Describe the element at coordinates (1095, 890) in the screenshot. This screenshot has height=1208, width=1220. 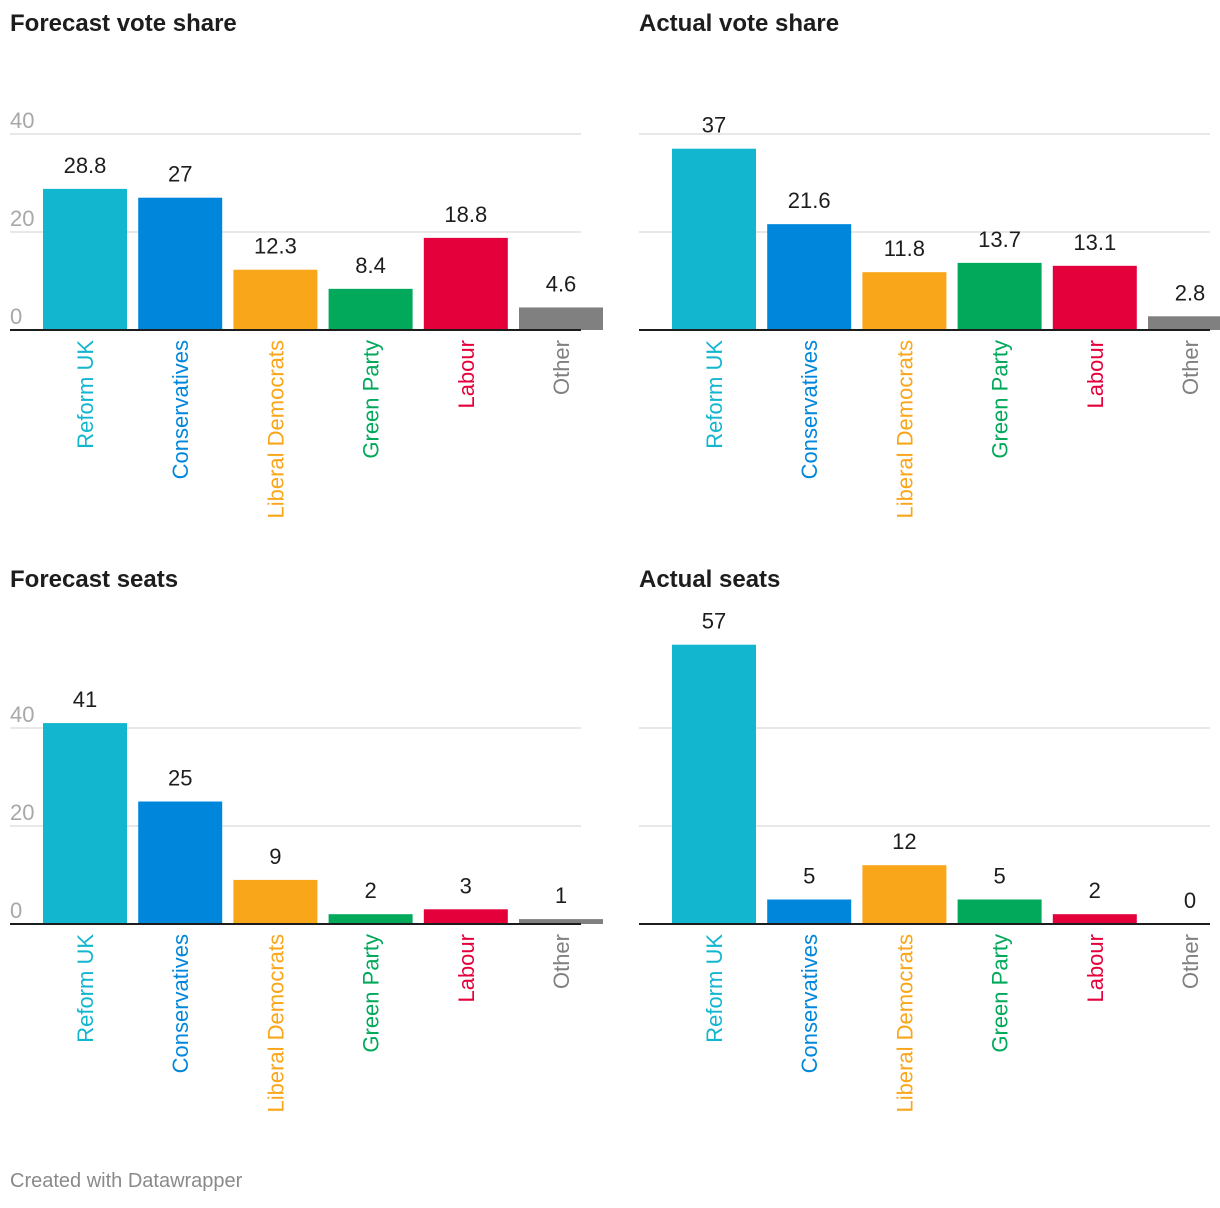
I see `value-label-labour: 2` at that location.